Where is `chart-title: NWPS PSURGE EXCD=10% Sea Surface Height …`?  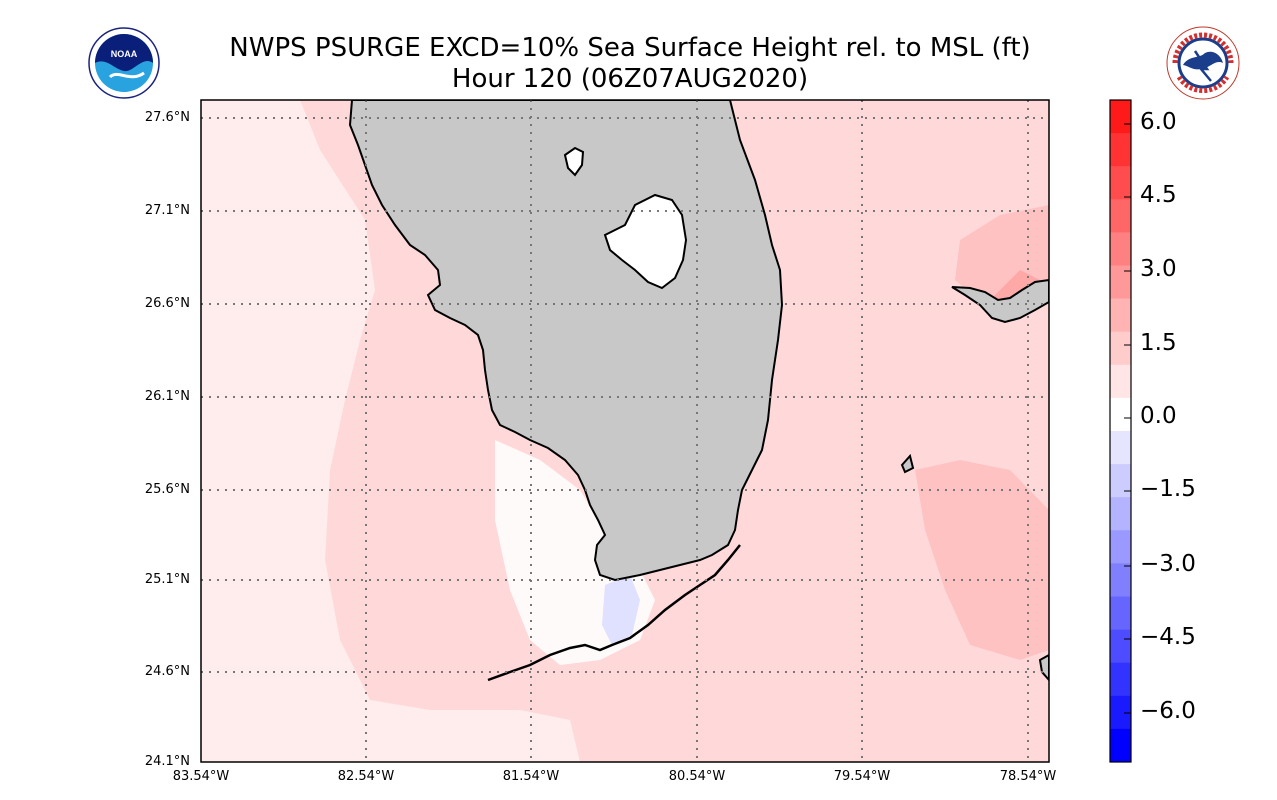 chart-title: NWPS PSURGE EXCD=10% Sea Surface Height … is located at coordinates (630, 48).